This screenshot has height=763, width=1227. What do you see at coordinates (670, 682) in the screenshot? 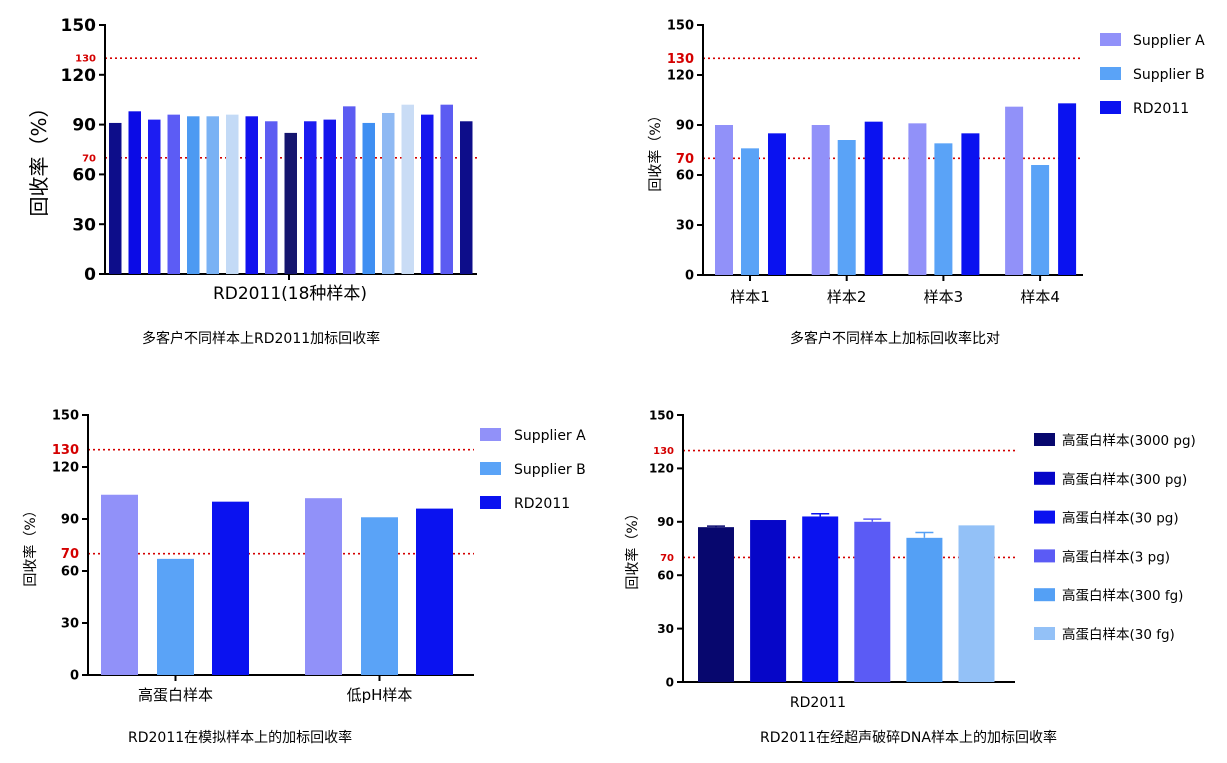
I see `p4-y-tick-label-0: 0` at bounding box center [670, 682].